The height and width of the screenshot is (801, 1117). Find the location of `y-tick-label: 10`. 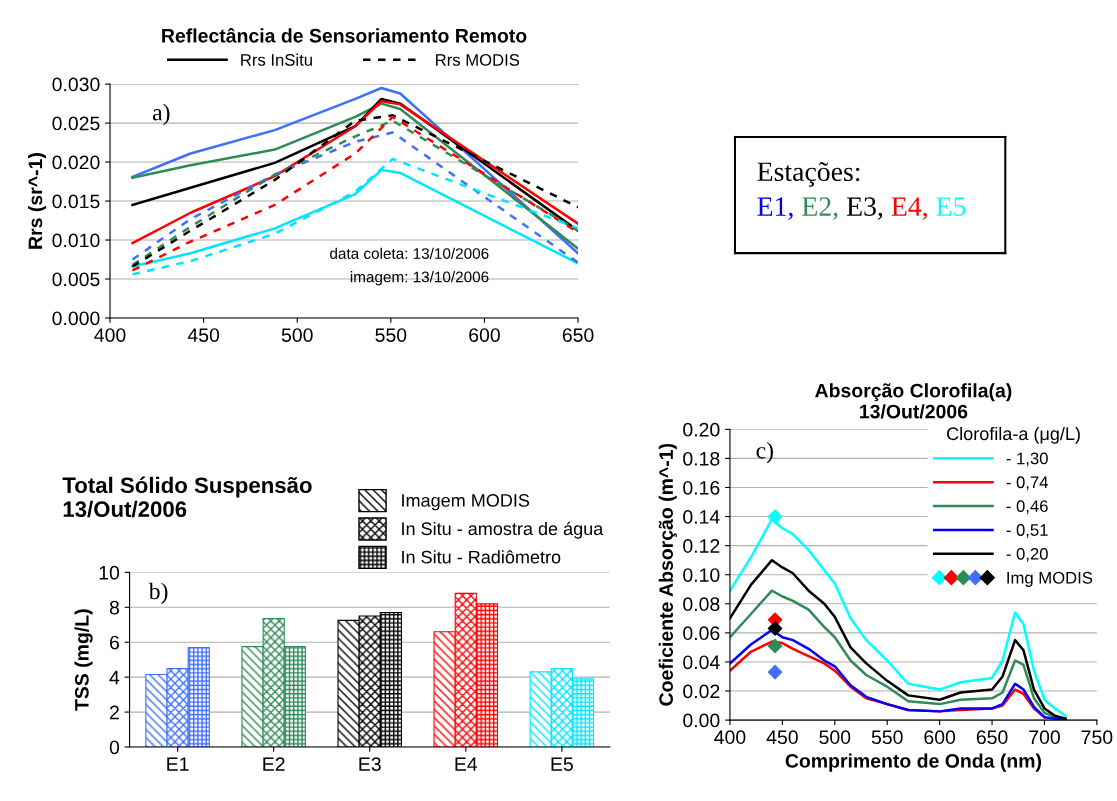

y-tick-label: 10 is located at coordinates (109, 572).